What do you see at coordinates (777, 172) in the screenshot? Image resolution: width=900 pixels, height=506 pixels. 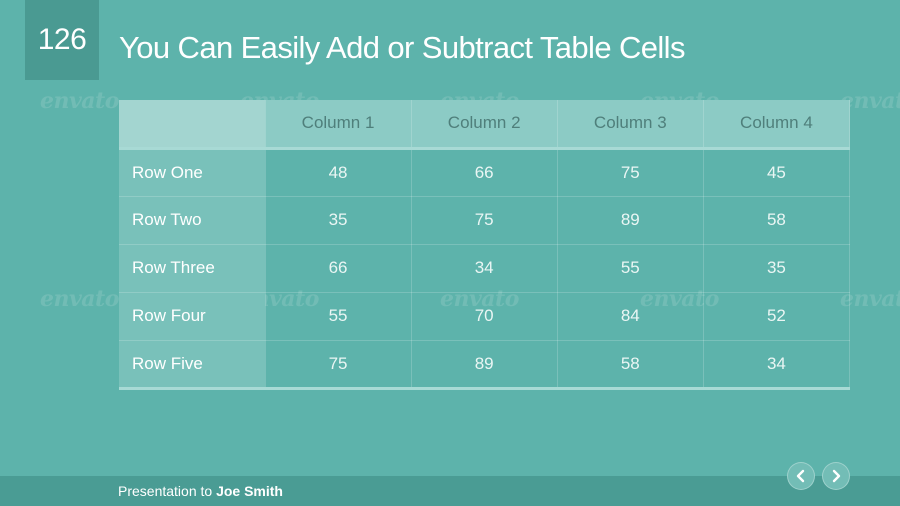 I see `table-cell: 45` at bounding box center [777, 172].